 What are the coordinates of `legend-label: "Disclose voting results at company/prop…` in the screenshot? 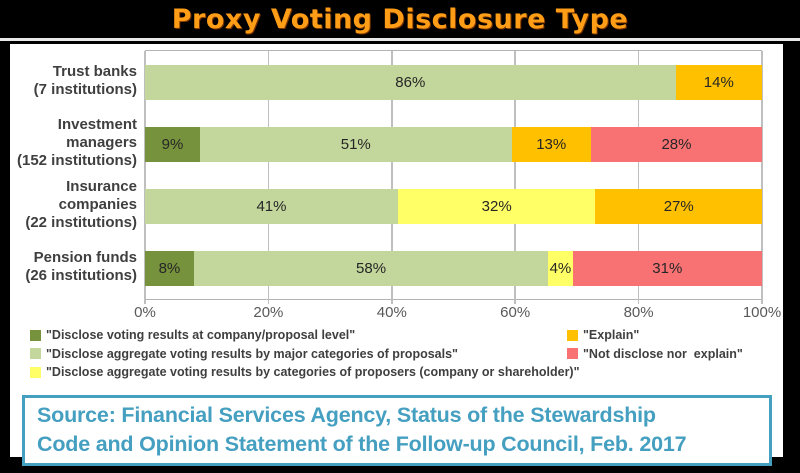 It's located at (201, 335).